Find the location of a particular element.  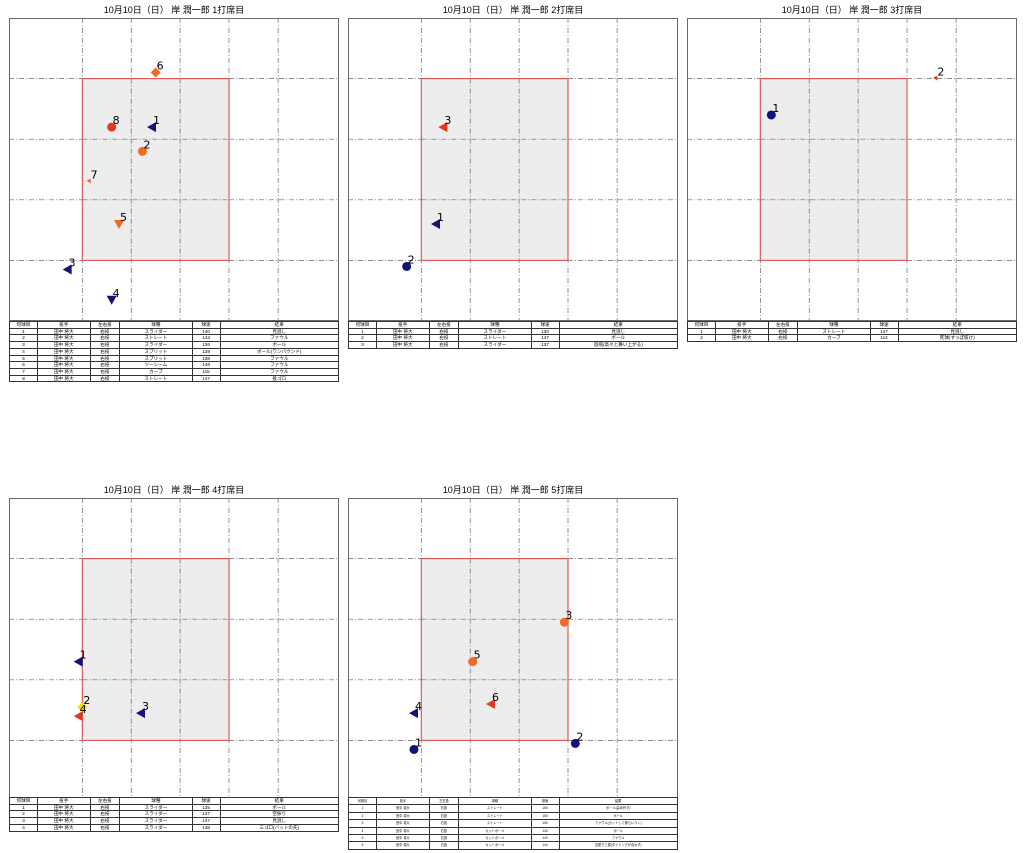

table-row: 3 田中 将大 右投 スライダー 137 遊飛(高々と舞い上がる) is located at coordinates (513, 345).